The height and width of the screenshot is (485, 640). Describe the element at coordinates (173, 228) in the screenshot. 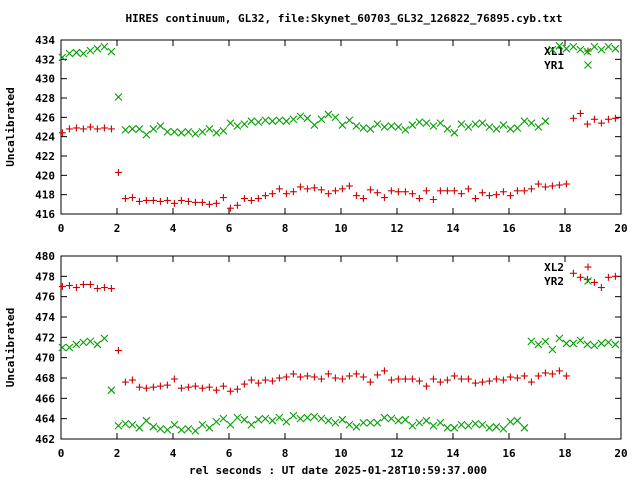

I see `x-tick-label: 4` at that location.